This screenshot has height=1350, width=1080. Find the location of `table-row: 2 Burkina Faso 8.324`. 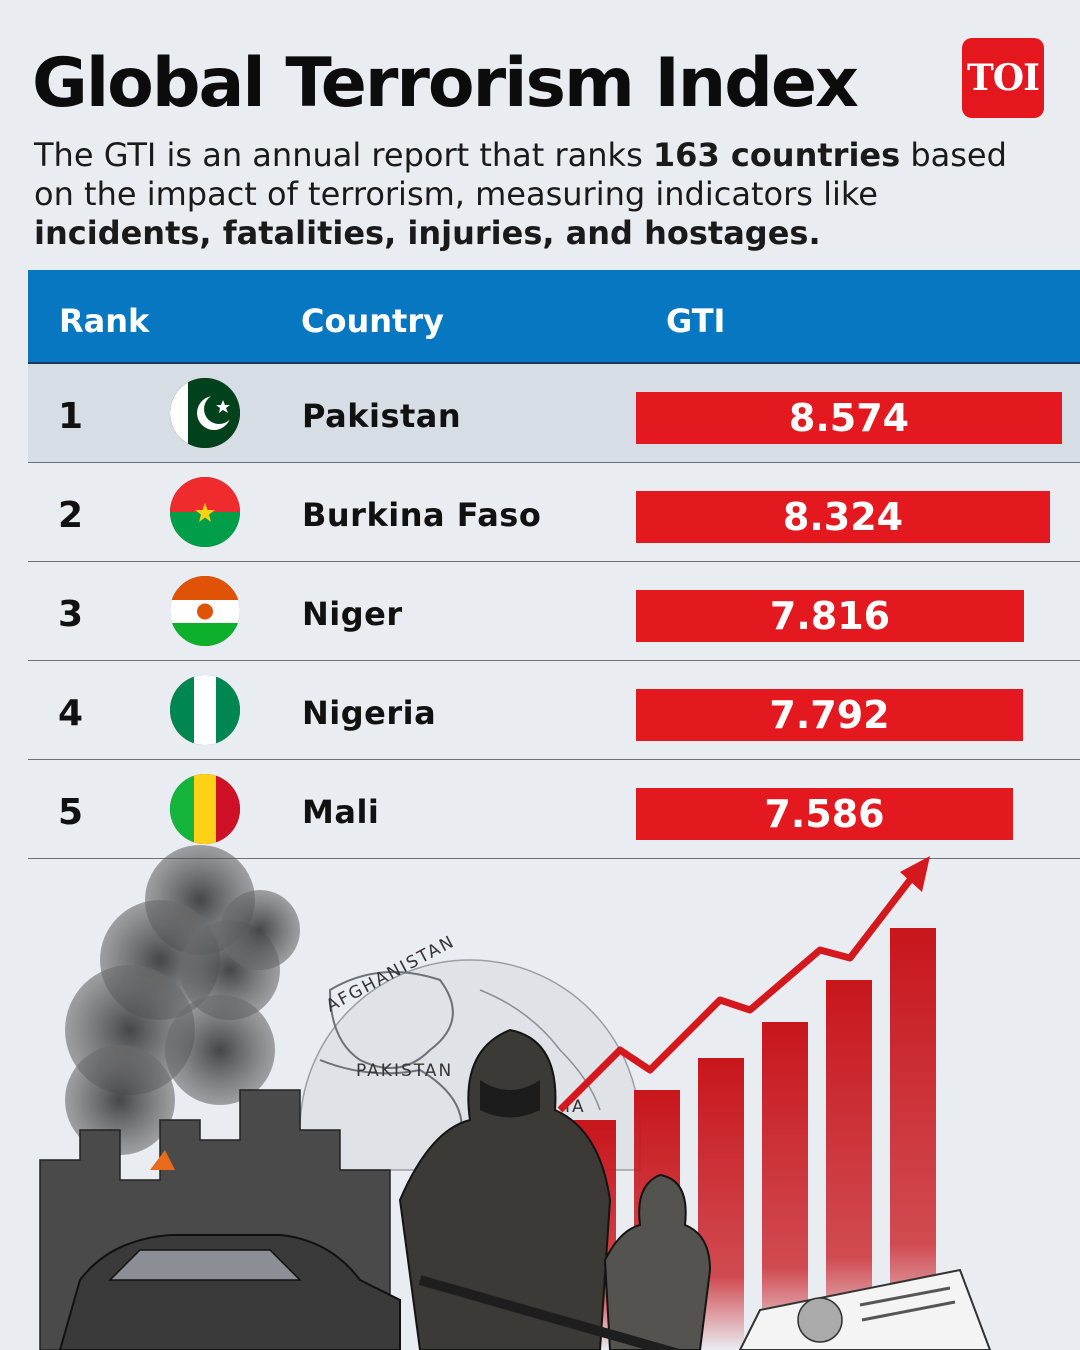

table-row: 2 Burkina Faso 8.324 is located at coordinates (554, 512).